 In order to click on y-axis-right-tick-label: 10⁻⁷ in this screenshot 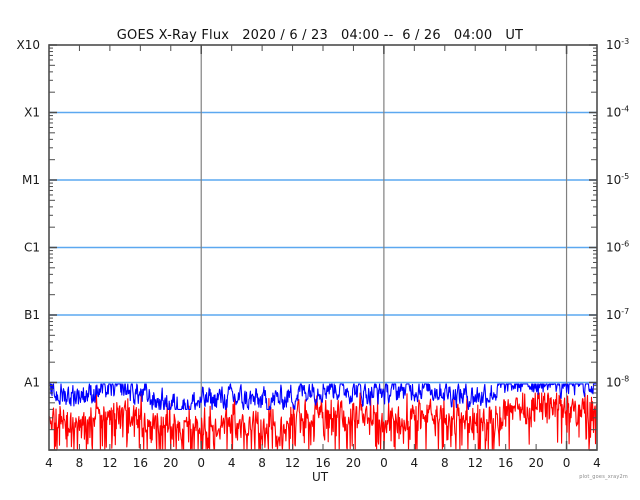, I will do `click(617, 314)`.